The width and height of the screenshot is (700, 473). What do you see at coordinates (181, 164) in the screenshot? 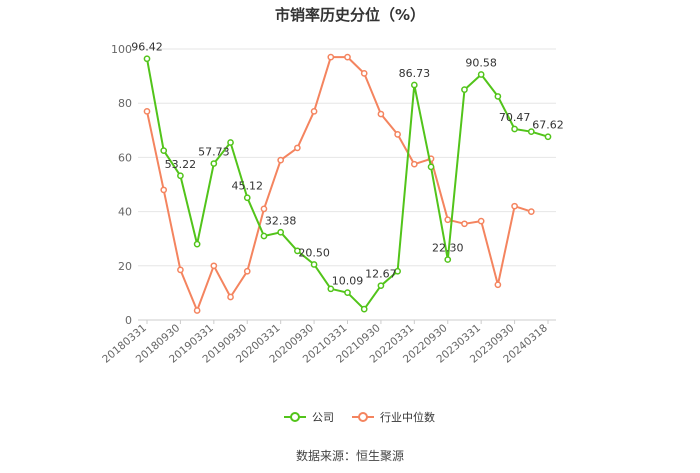
I see `data-label: 53.22` at bounding box center [181, 164].